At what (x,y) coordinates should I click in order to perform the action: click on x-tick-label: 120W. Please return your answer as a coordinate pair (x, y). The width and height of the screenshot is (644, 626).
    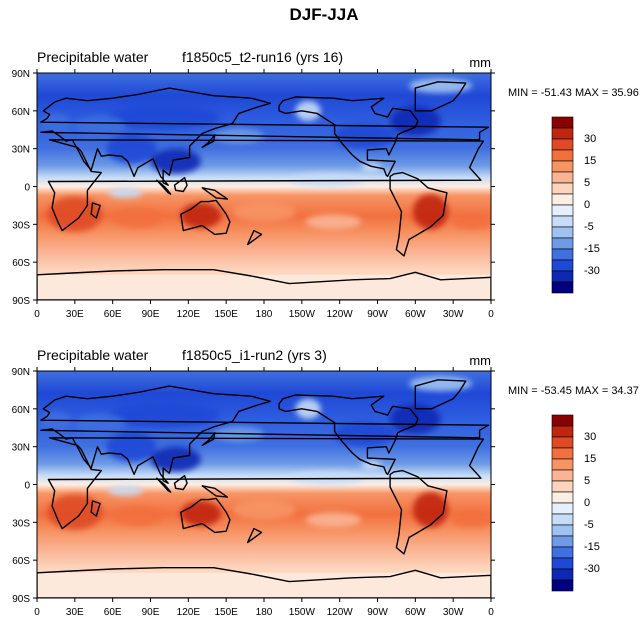
    Looking at the image, I should click on (340, 314).